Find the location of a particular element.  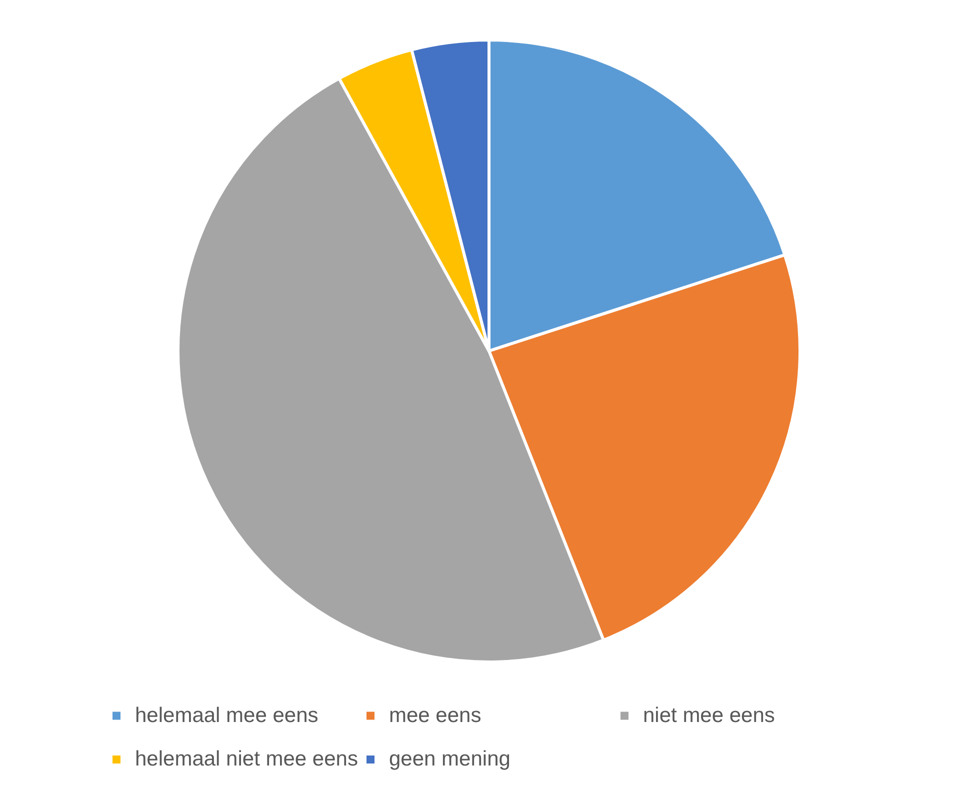

legend-label: mee eens is located at coordinates (435, 715).